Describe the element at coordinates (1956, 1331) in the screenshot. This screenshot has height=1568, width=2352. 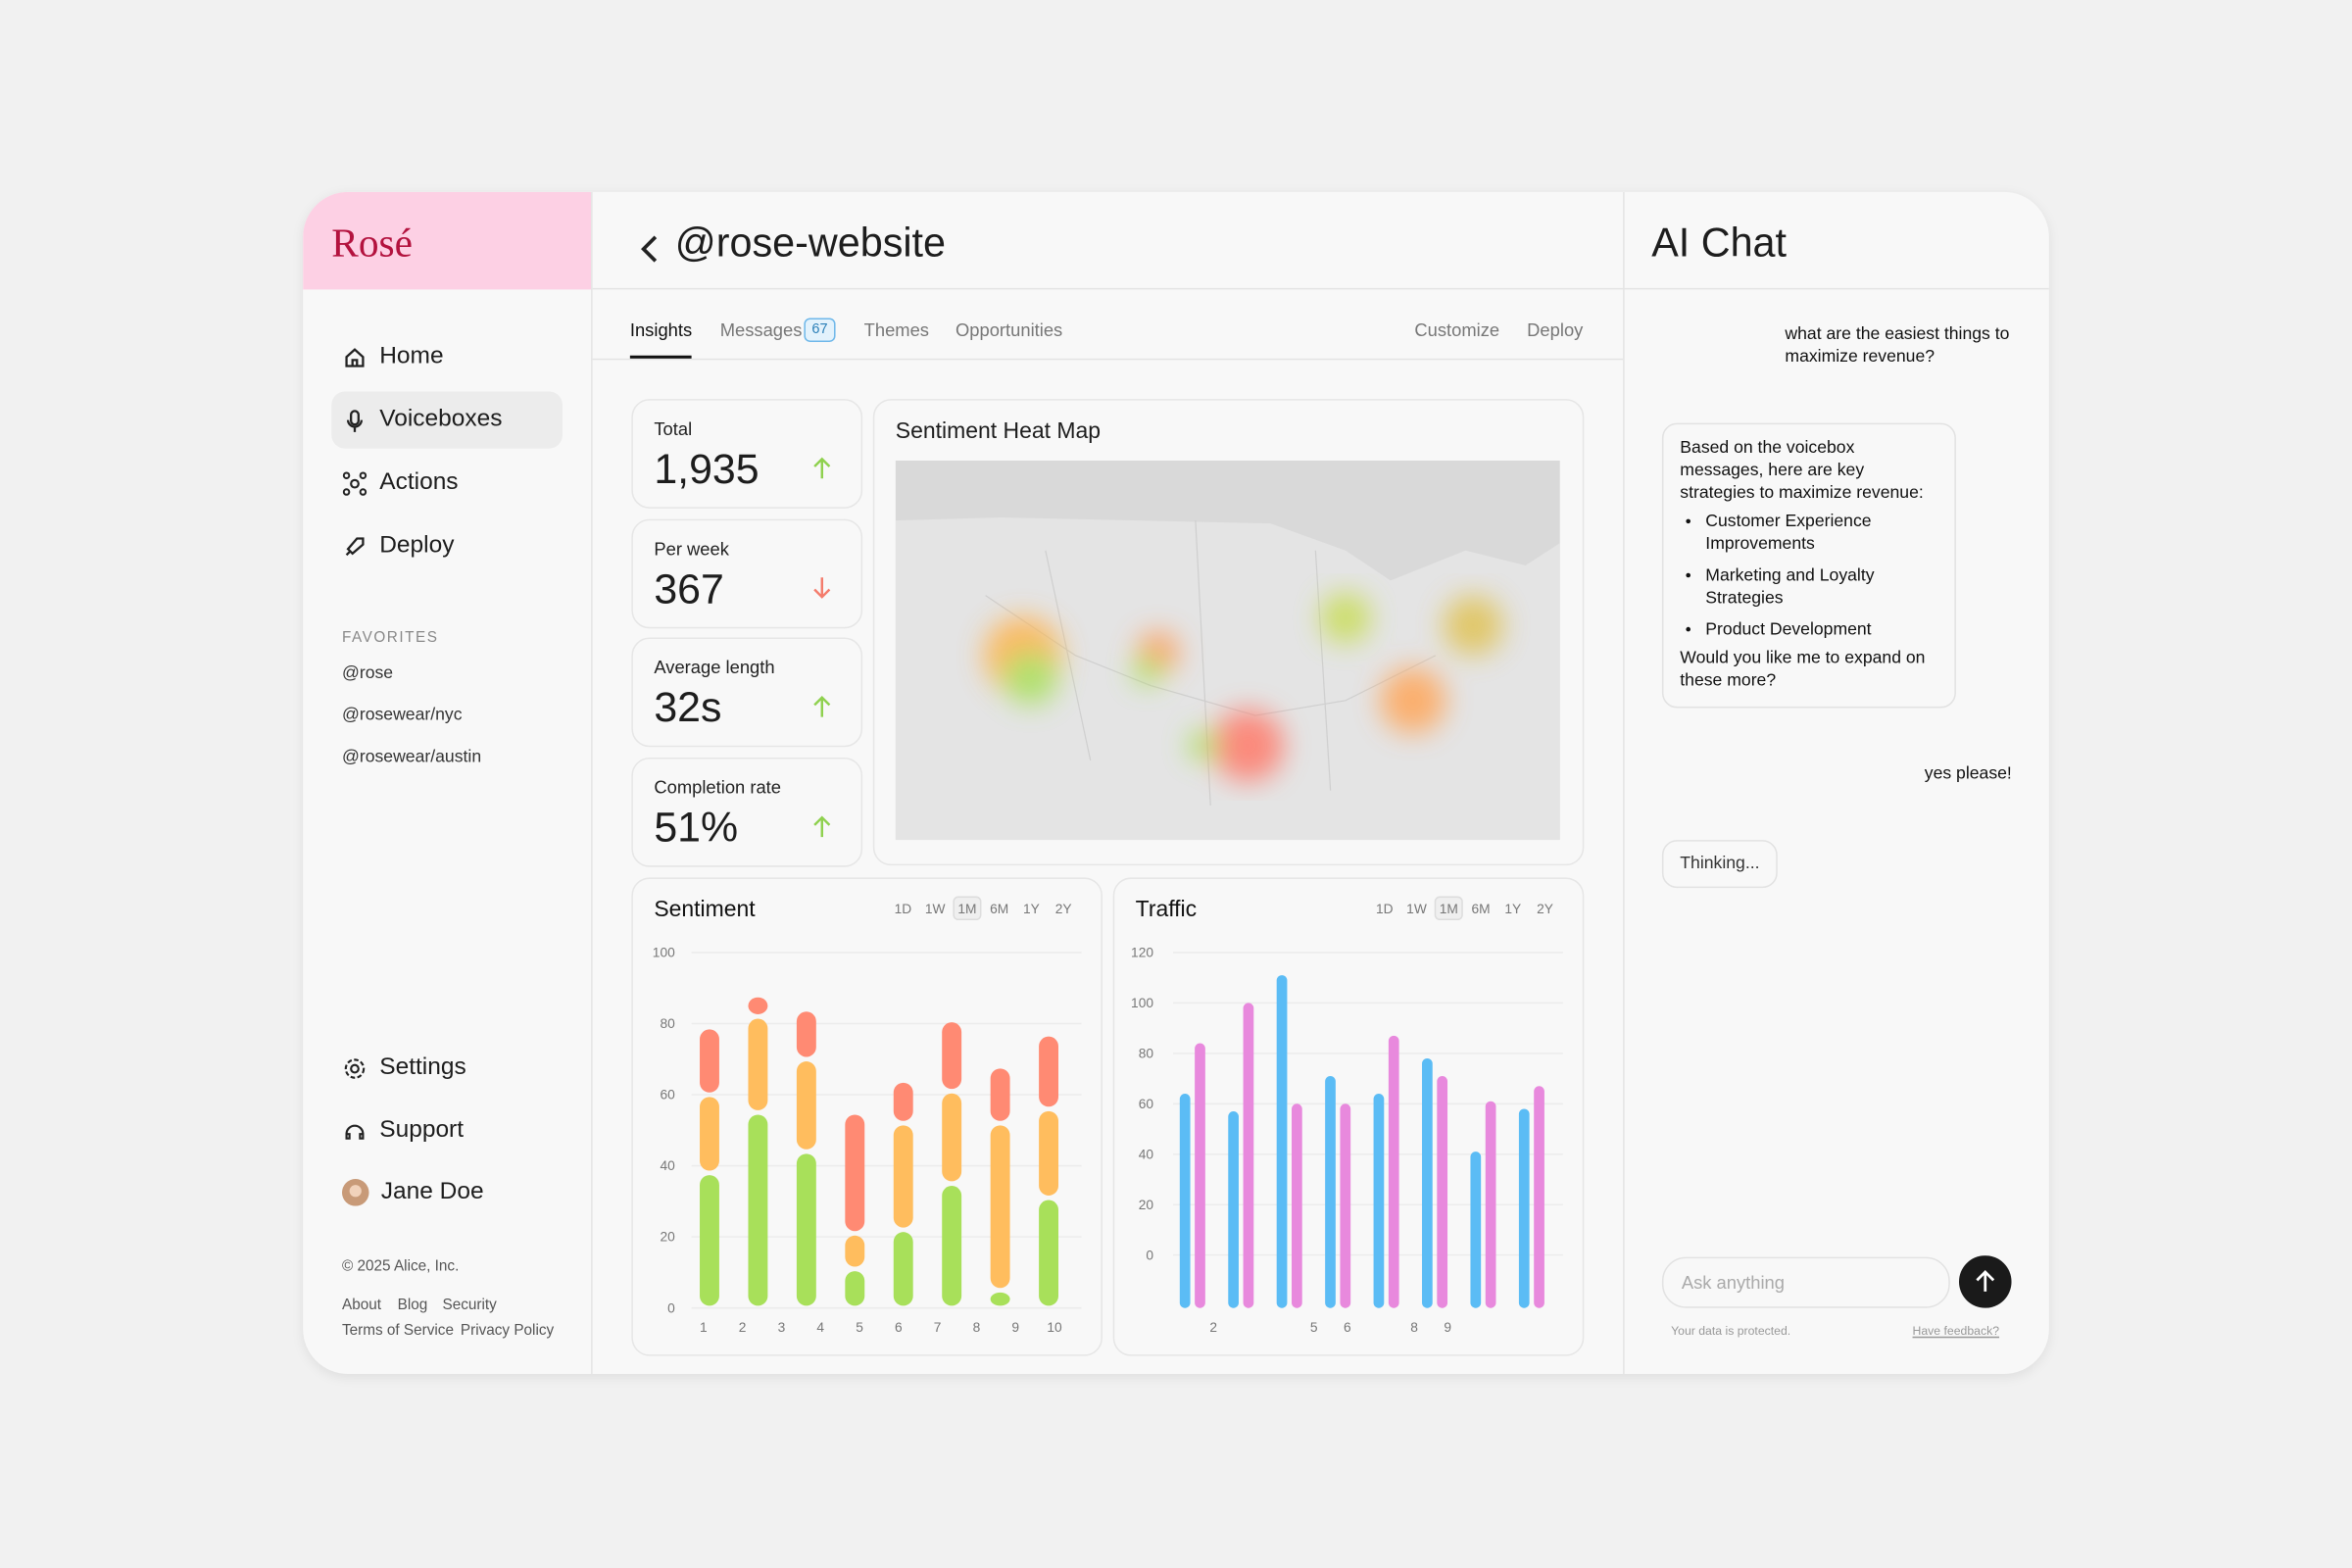
I see `feedback-link: Have feedback?` at that location.